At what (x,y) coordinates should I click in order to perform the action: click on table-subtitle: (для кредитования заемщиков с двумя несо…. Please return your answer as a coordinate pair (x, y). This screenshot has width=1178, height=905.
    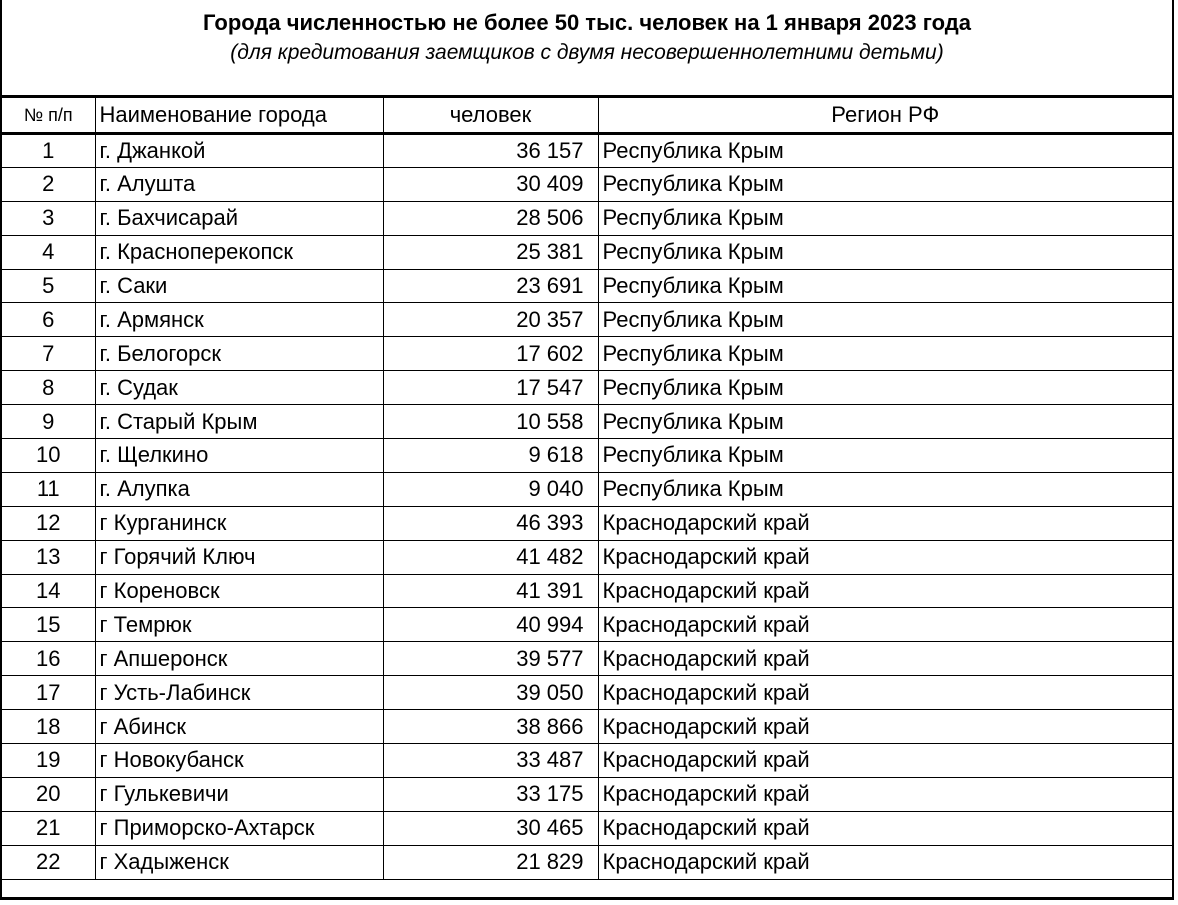
    Looking at the image, I should click on (587, 52).